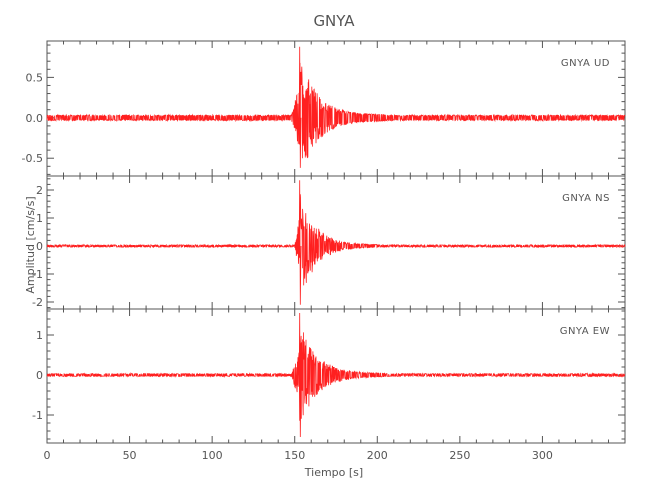 The height and width of the screenshot is (500, 650). What do you see at coordinates (542, 455) in the screenshot?
I see `x-tick-label: 300` at bounding box center [542, 455].